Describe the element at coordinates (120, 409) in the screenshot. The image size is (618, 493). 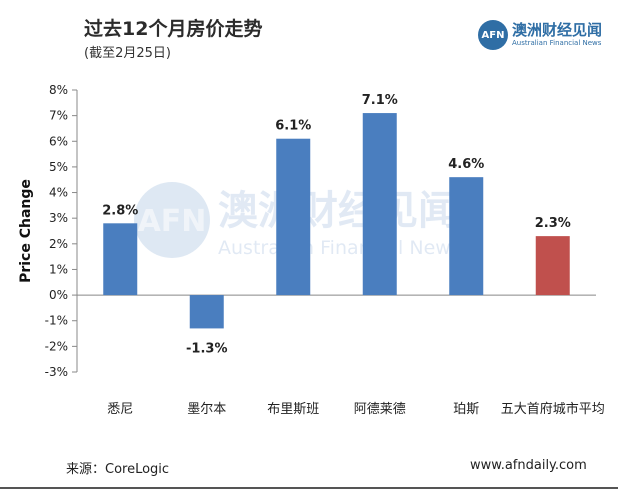
I see `x-tick-label: 悉尼` at that location.